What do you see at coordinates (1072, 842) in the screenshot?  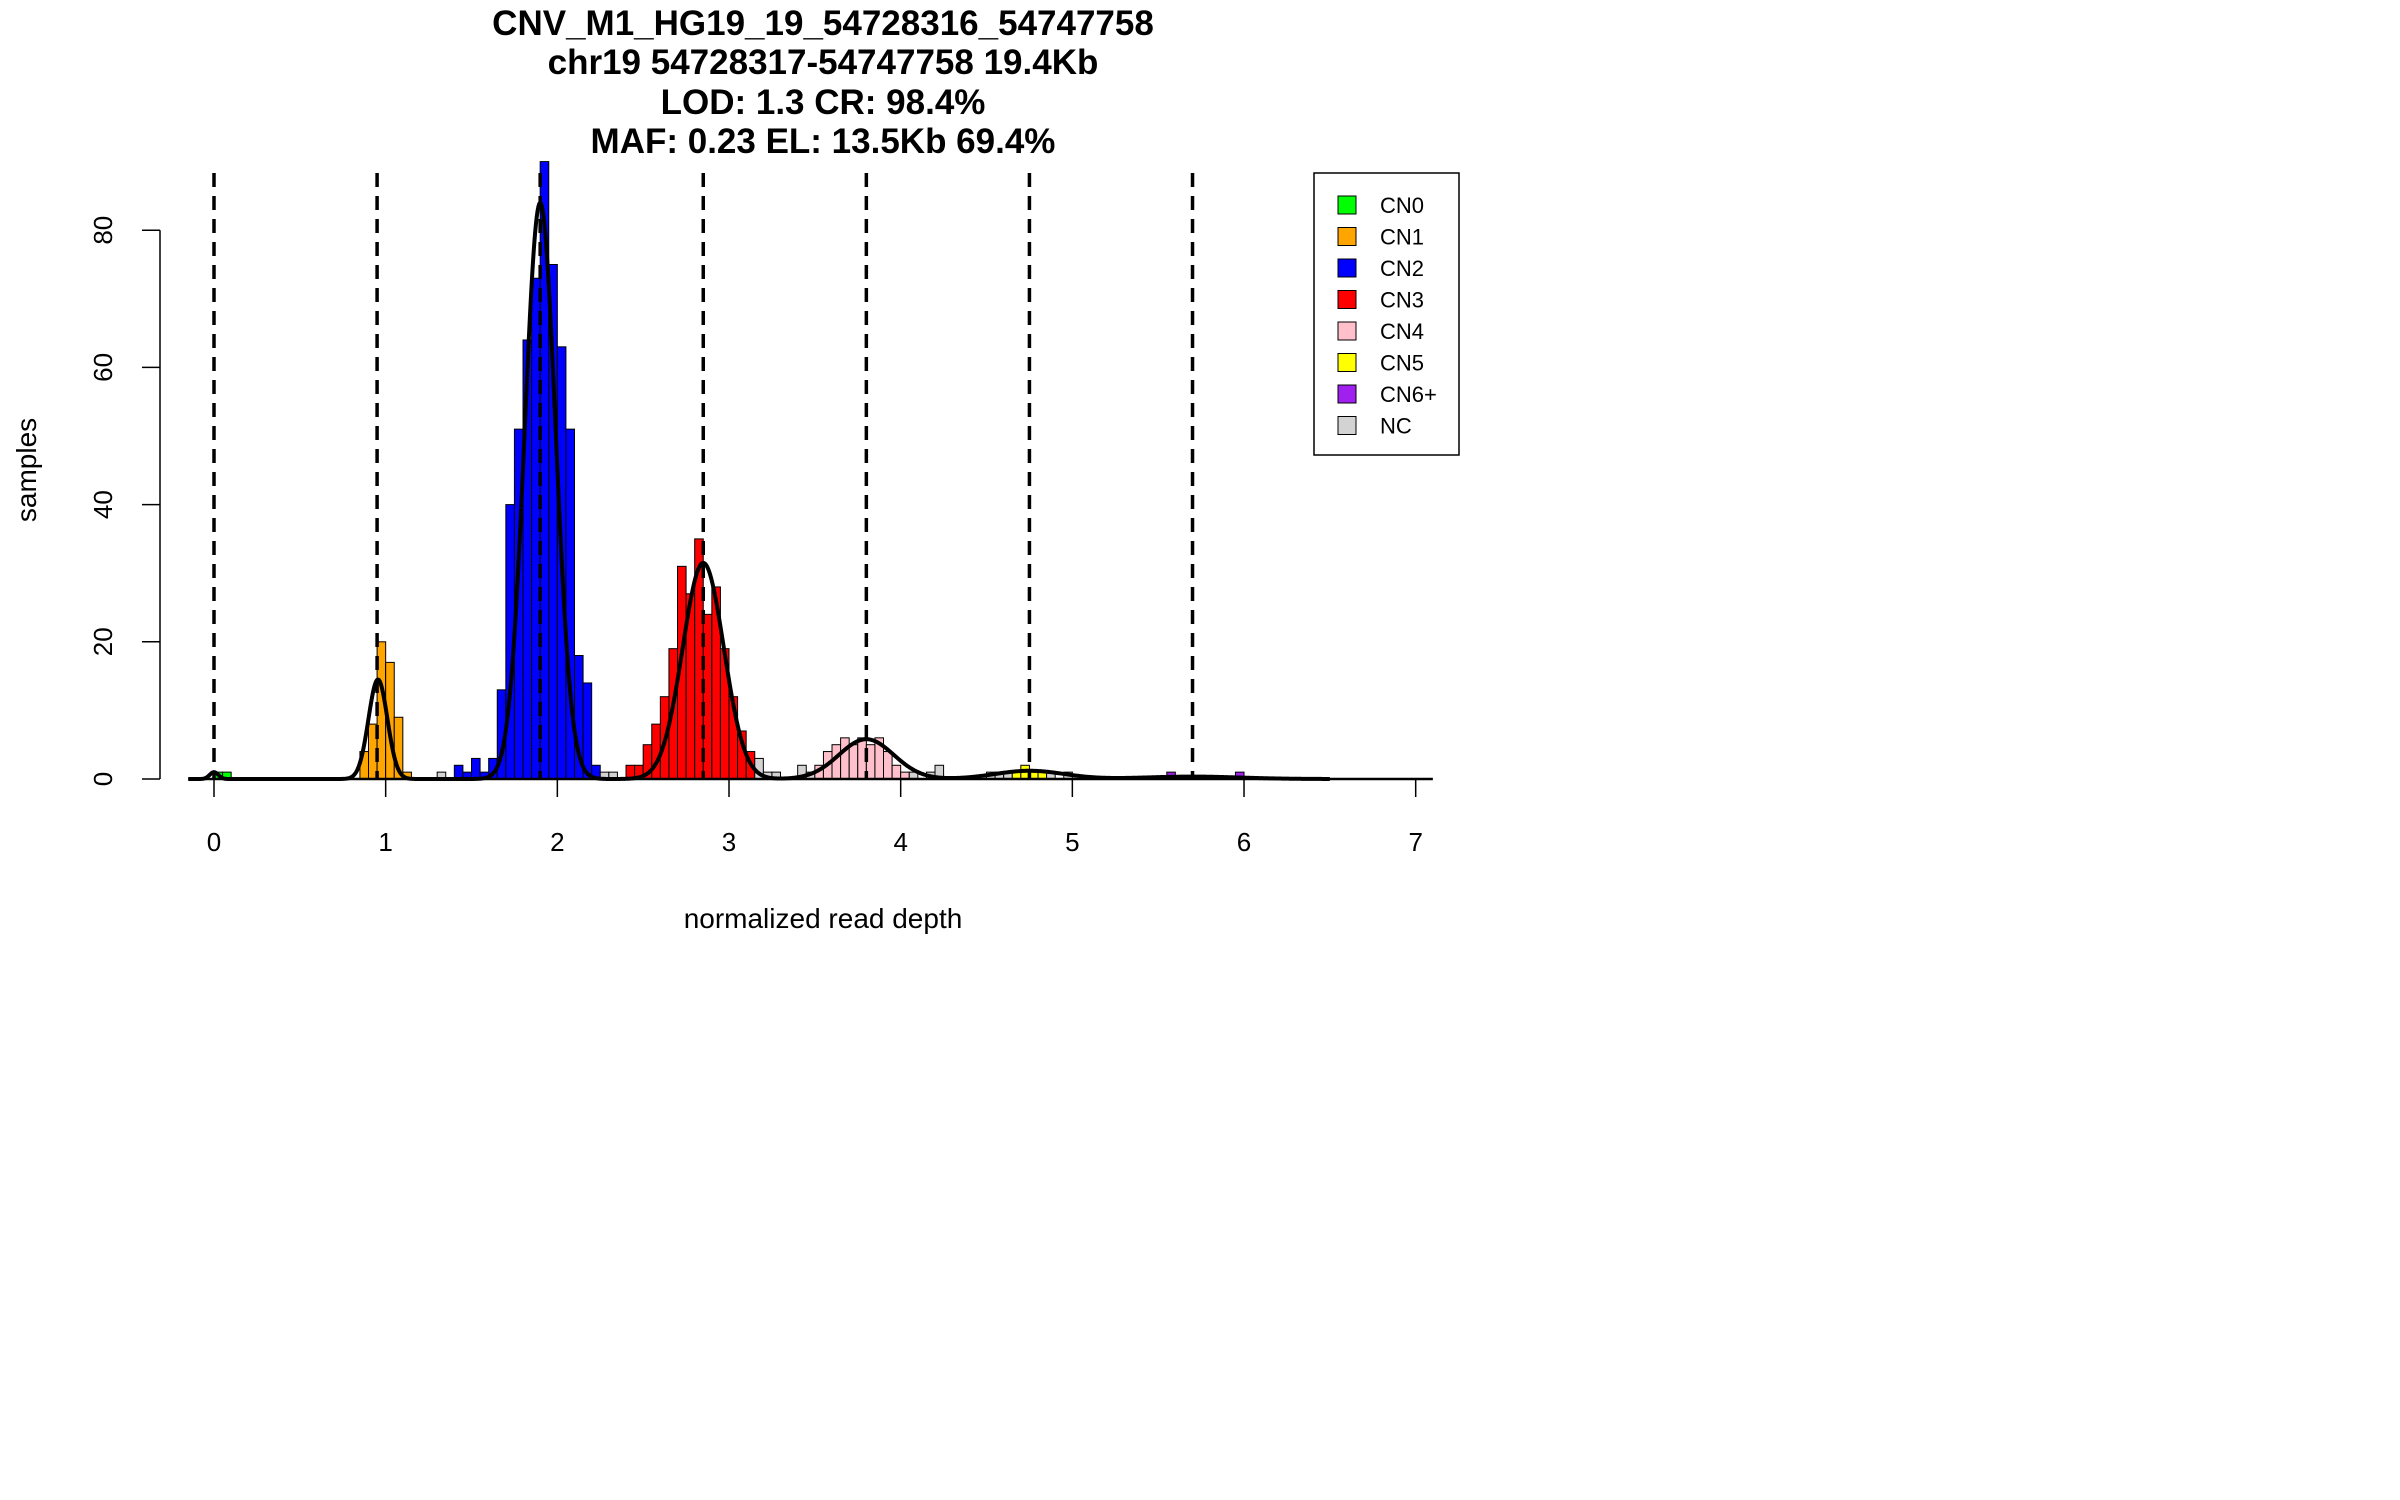 I see `x-tick-label-5: 5` at bounding box center [1072, 842].